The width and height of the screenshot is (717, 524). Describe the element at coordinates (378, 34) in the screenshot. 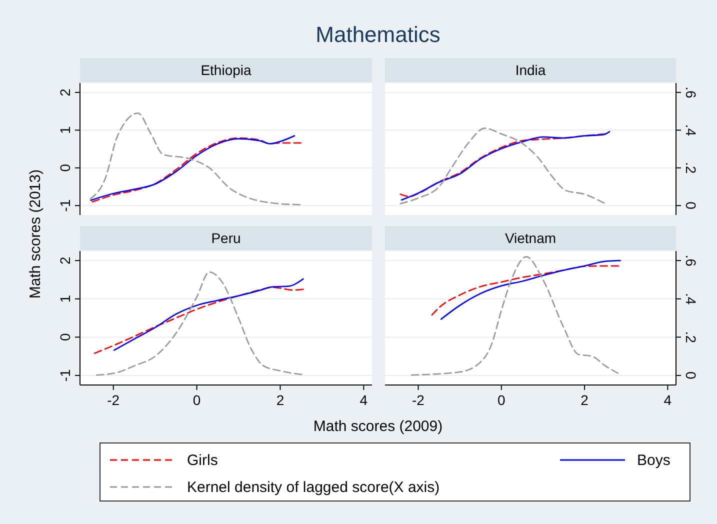

I see `chart-title: Mathematics` at that location.